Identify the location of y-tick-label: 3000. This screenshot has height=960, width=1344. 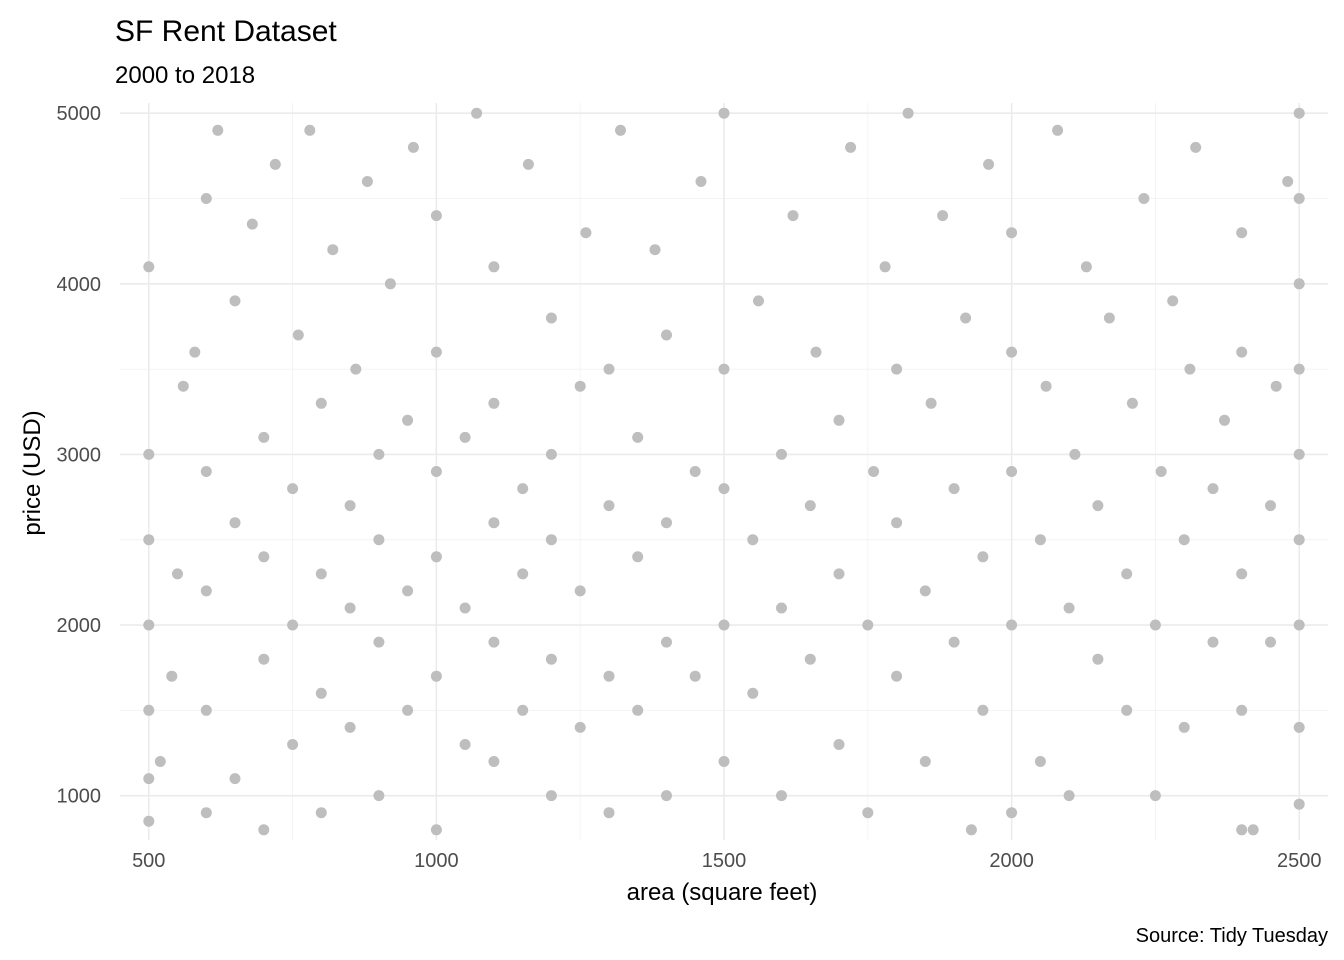
(79, 455).